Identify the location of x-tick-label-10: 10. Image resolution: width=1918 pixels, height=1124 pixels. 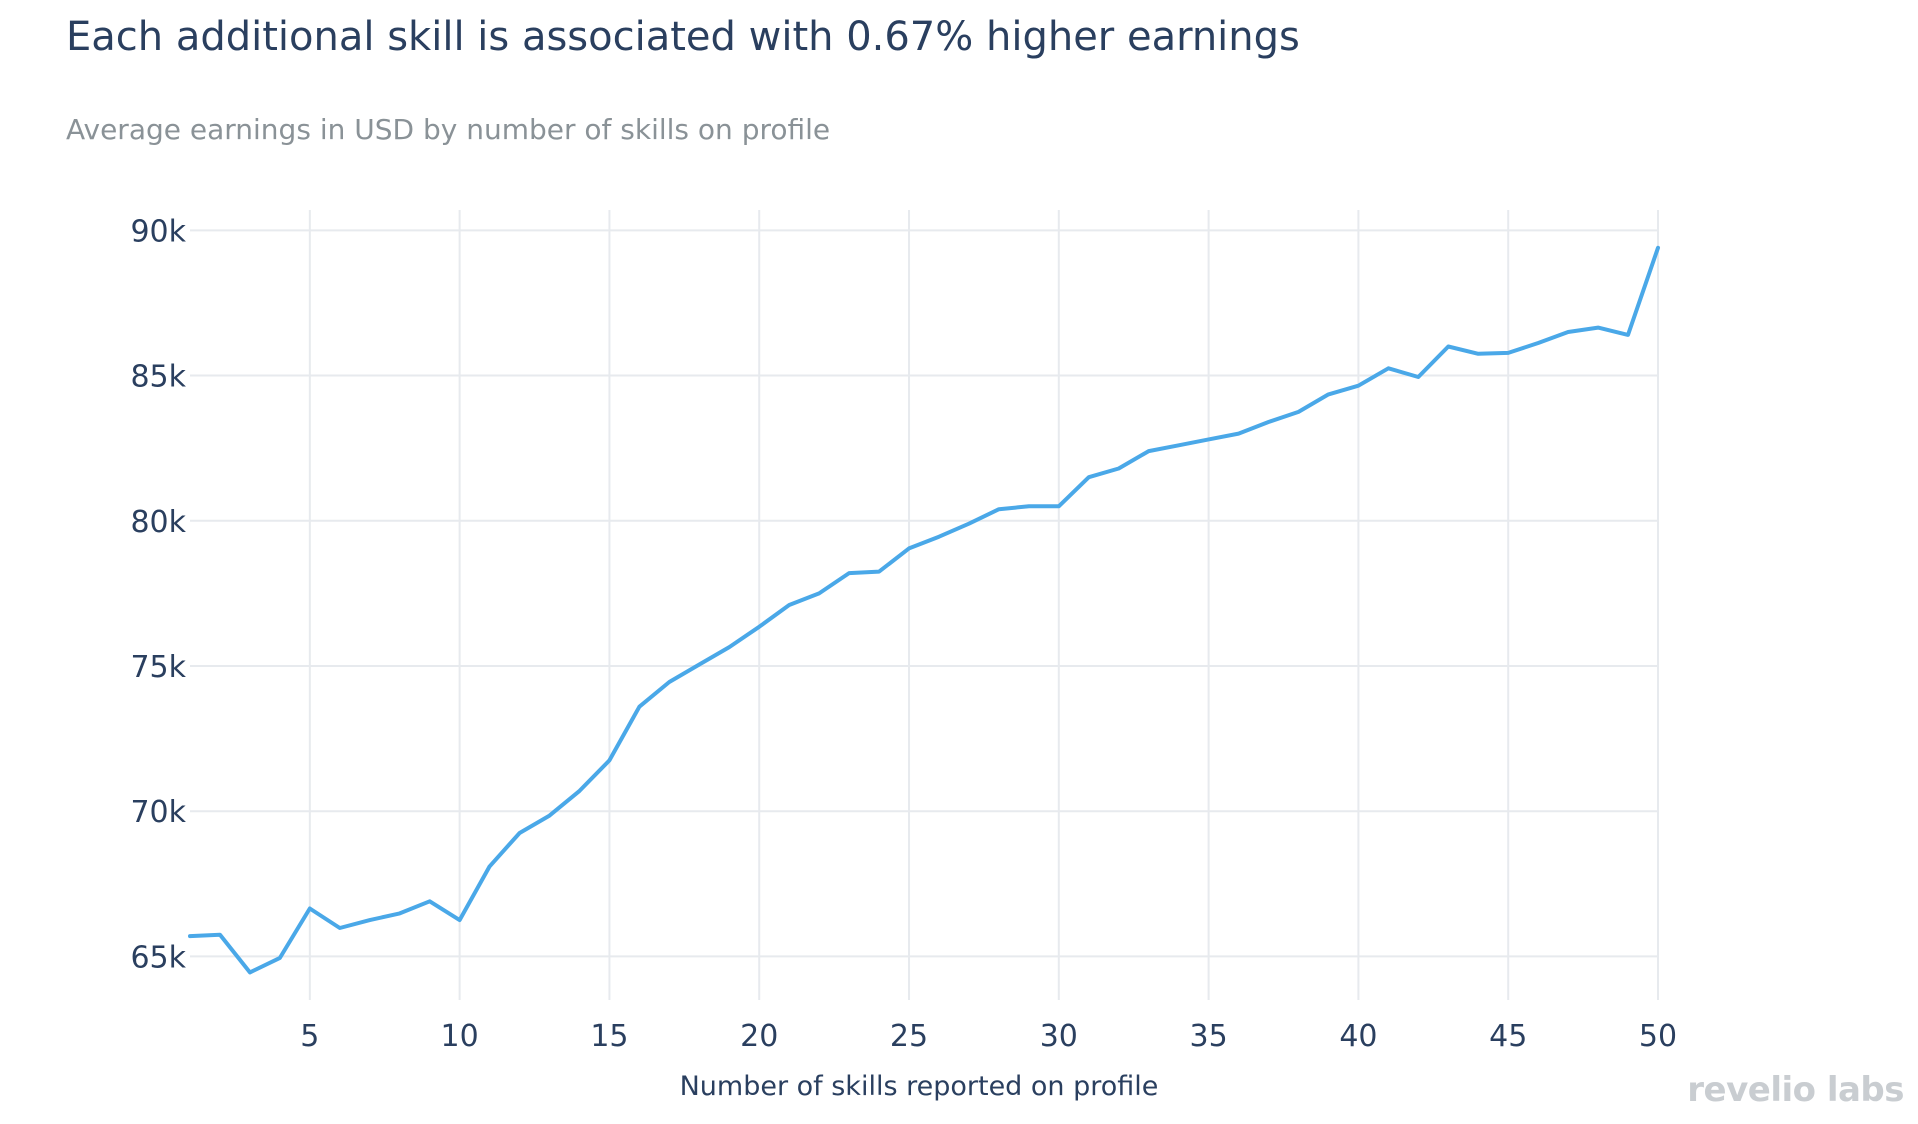
(460, 1036).